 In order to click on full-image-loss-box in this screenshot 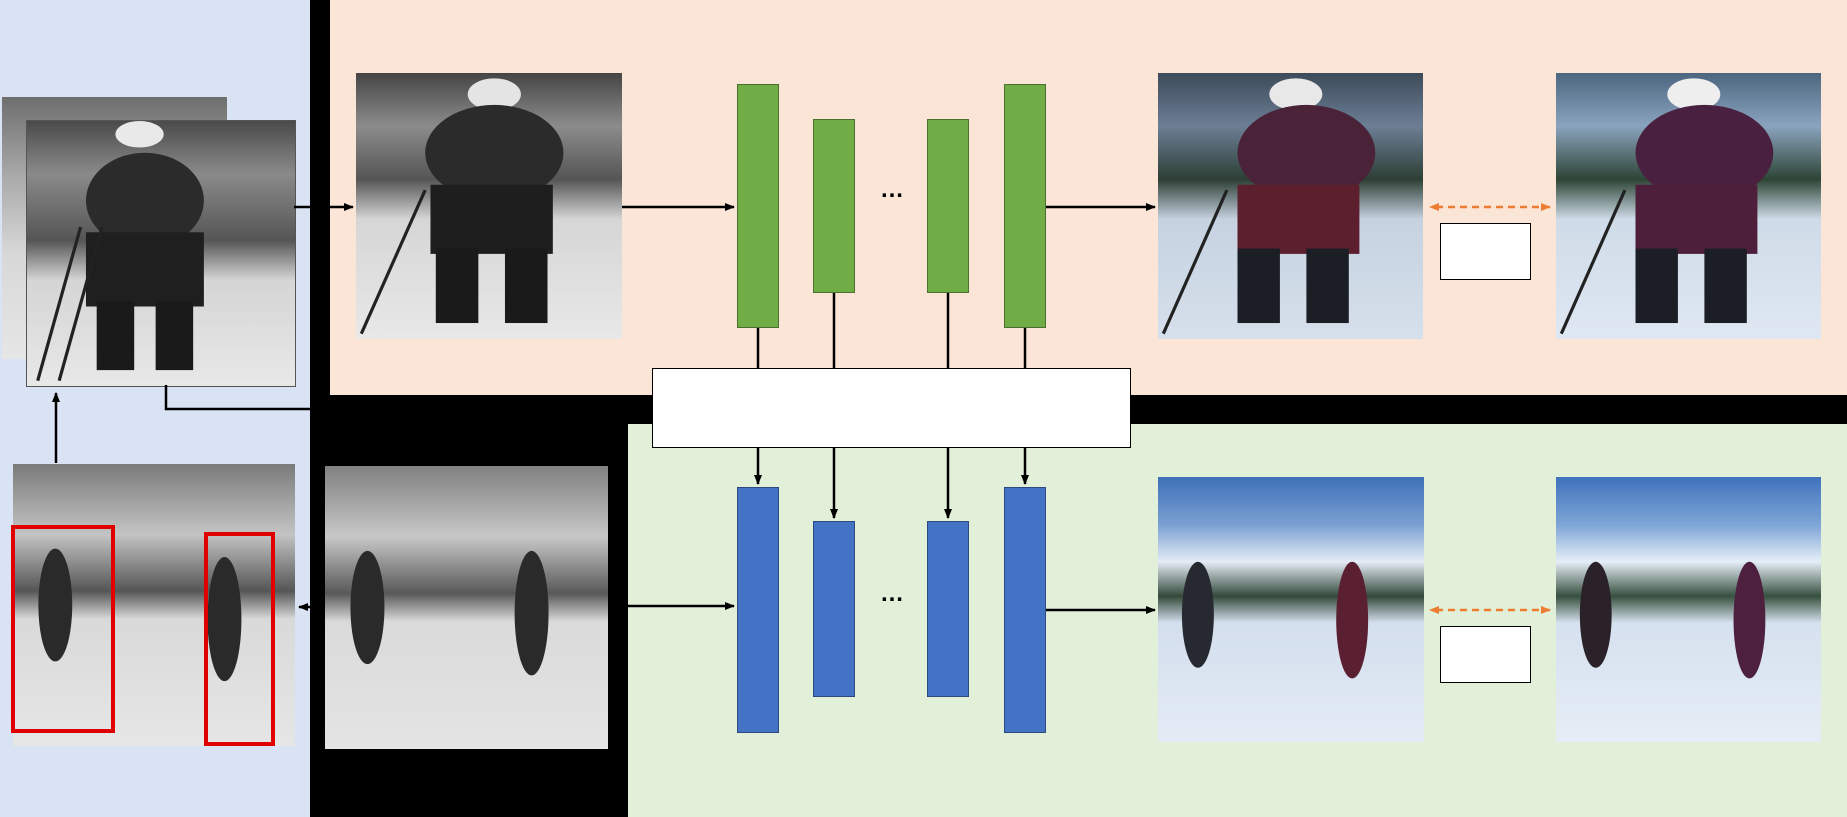, I will do `click(1485, 654)`.